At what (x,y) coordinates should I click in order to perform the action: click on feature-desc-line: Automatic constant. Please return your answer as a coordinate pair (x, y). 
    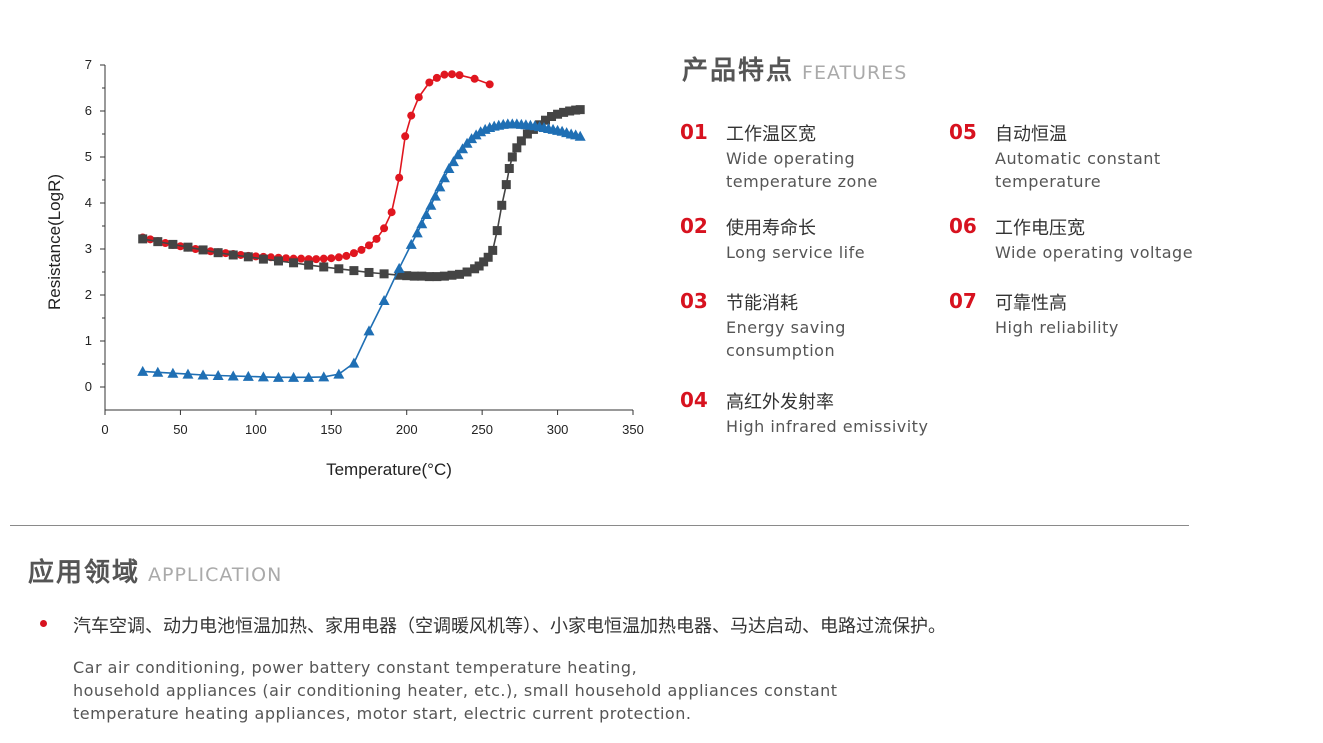
    Looking at the image, I should click on (1078, 158).